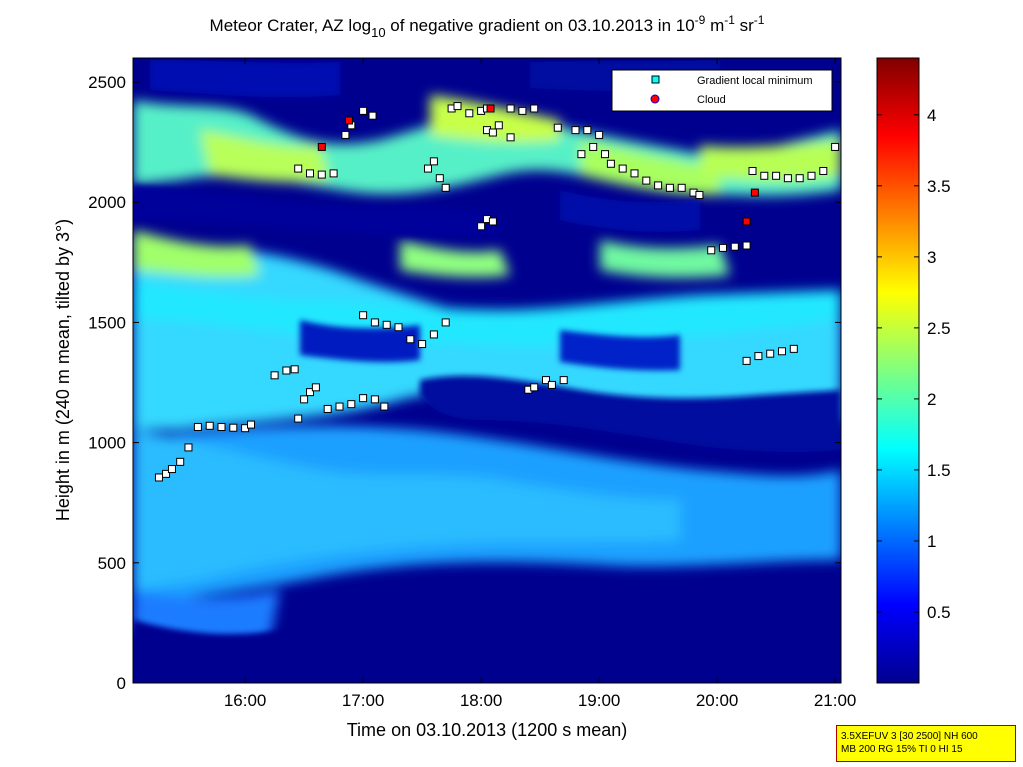 The image size is (1023, 767). I want to click on x-tick-label: 21:00, so click(835, 700).